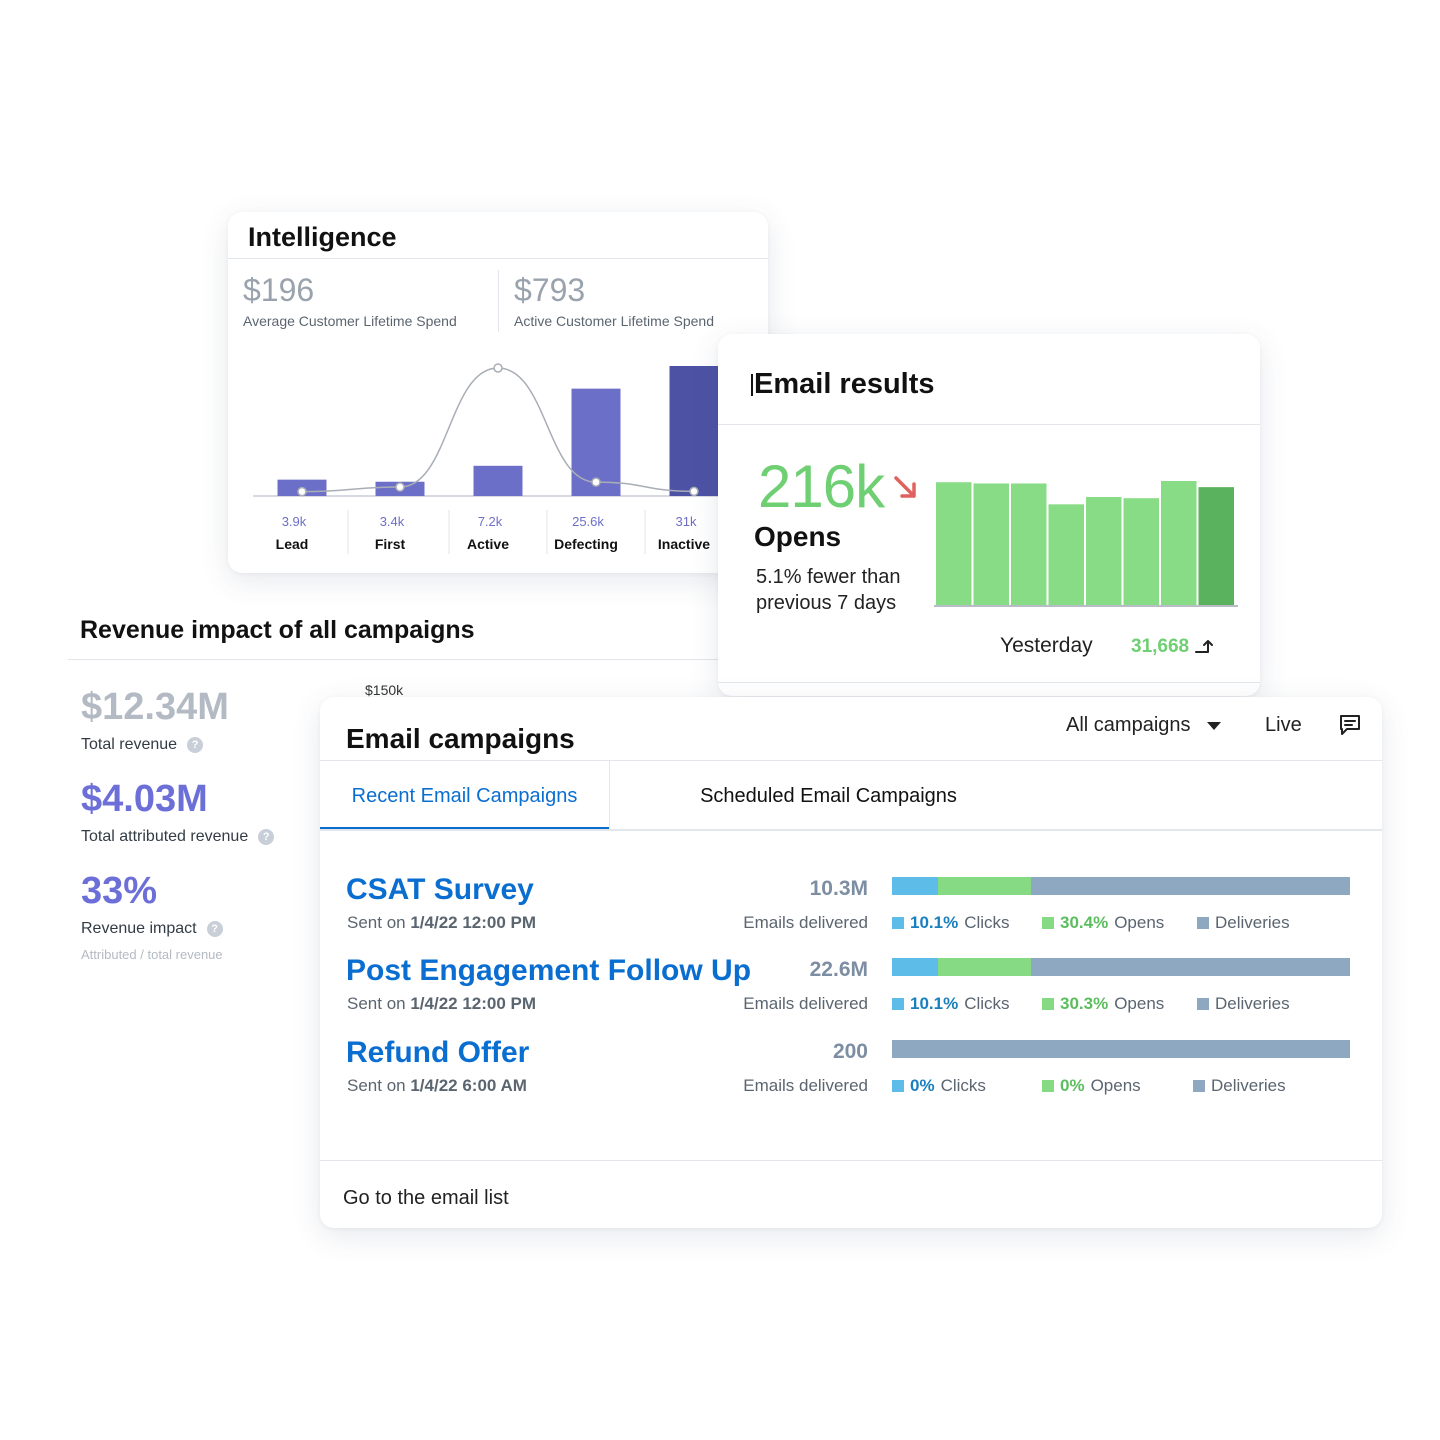 The height and width of the screenshot is (1440, 1440). What do you see at coordinates (277, 630) in the screenshot?
I see `revenue-title: Revenue impact of all campaigns` at bounding box center [277, 630].